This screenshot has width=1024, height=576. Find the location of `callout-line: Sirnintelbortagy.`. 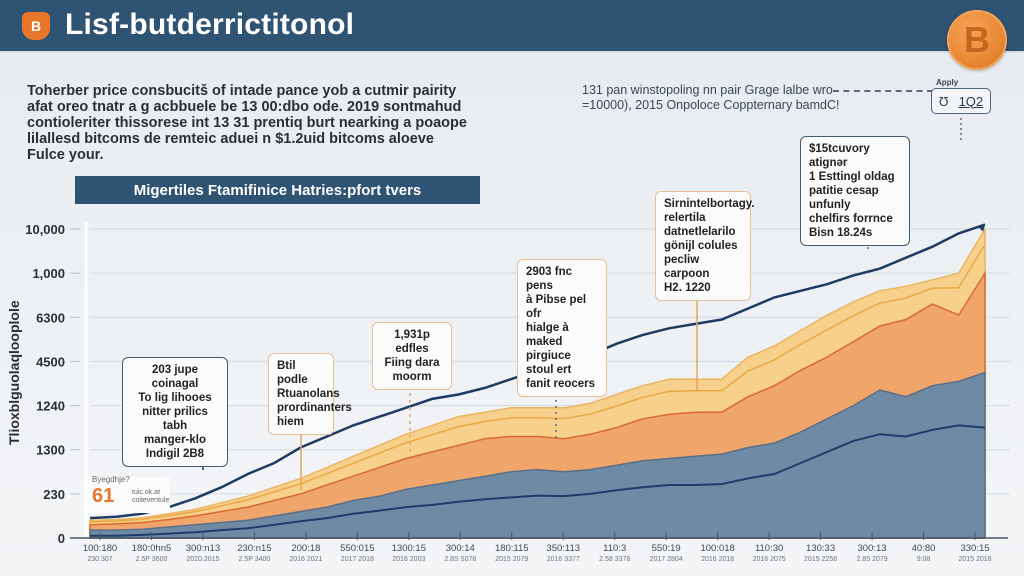

callout-line: Sirnintelbortagy. is located at coordinates (709, 204).